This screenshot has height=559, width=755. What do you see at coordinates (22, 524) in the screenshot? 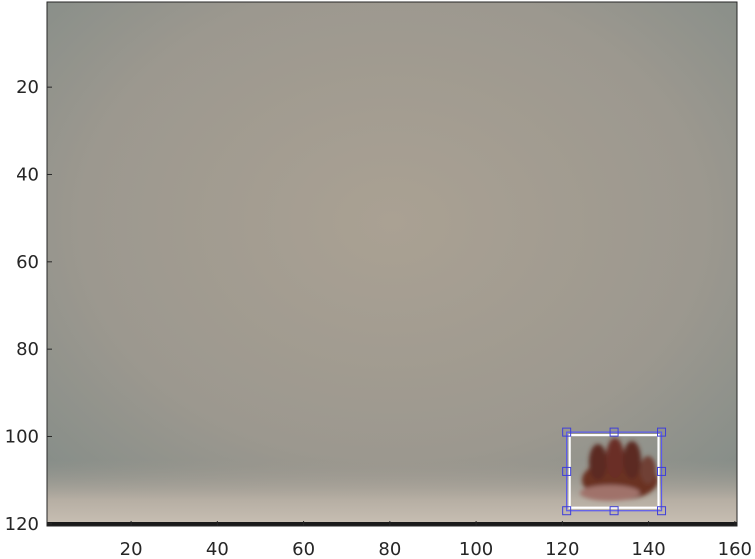
I see `y-tick-label: 120` at bounding box center [22, 524].